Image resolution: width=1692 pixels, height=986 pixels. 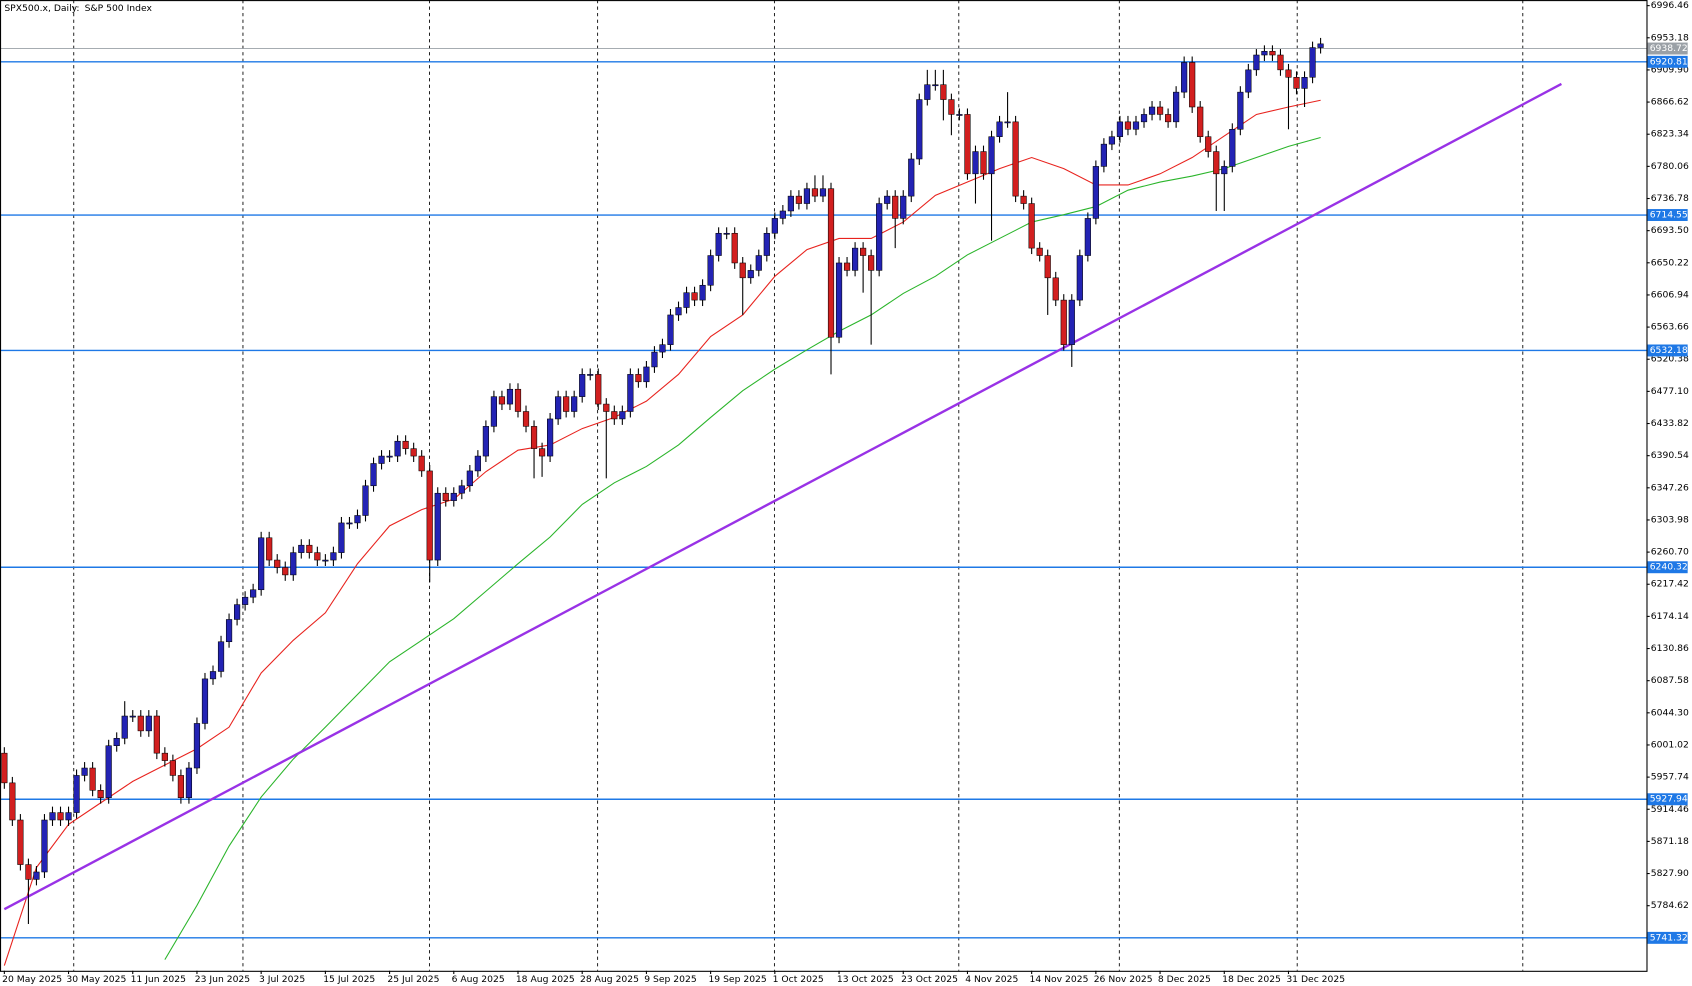 What do you see at coordinates (1670, 487) in the screenshot?
I see `y-tick-label: 6347.26` at bounding box center [1670, 487].